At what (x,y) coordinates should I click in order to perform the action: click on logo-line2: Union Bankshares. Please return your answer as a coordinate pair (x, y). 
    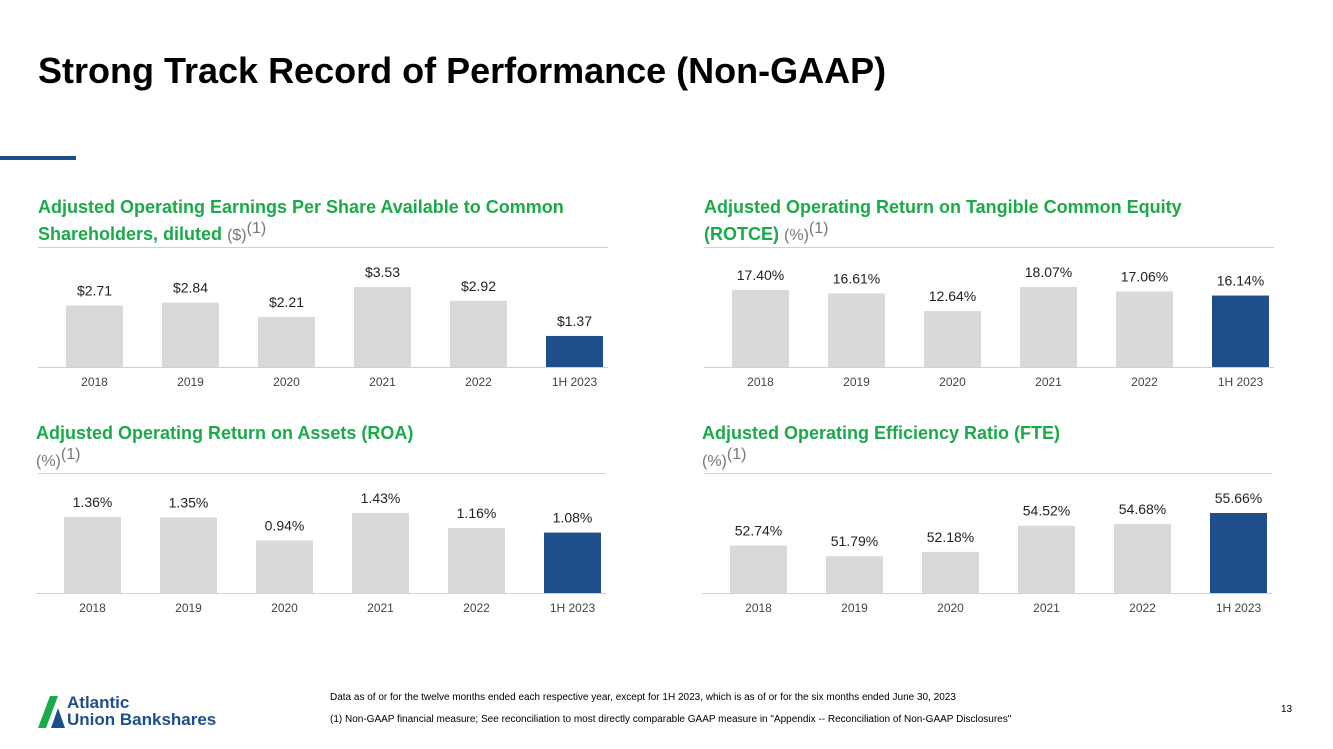
    Looking at the image, I should click on (142, 719).